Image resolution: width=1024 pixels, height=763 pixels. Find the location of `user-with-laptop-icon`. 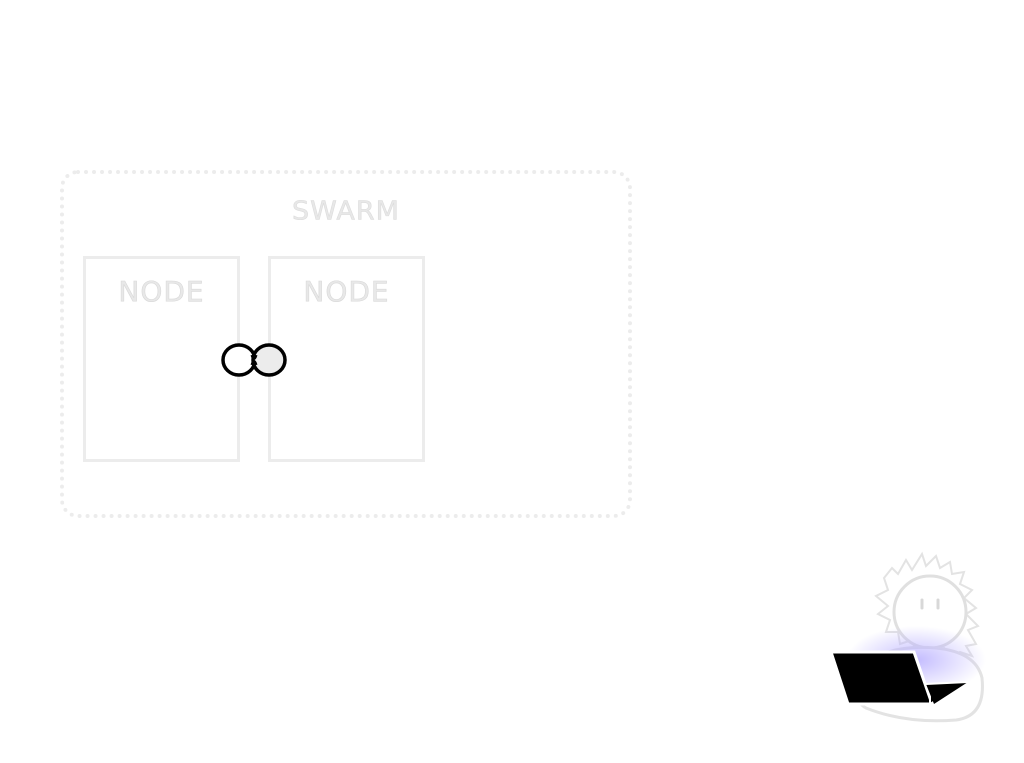

user-with-laptop-icon is located at coordinates (907, 637).